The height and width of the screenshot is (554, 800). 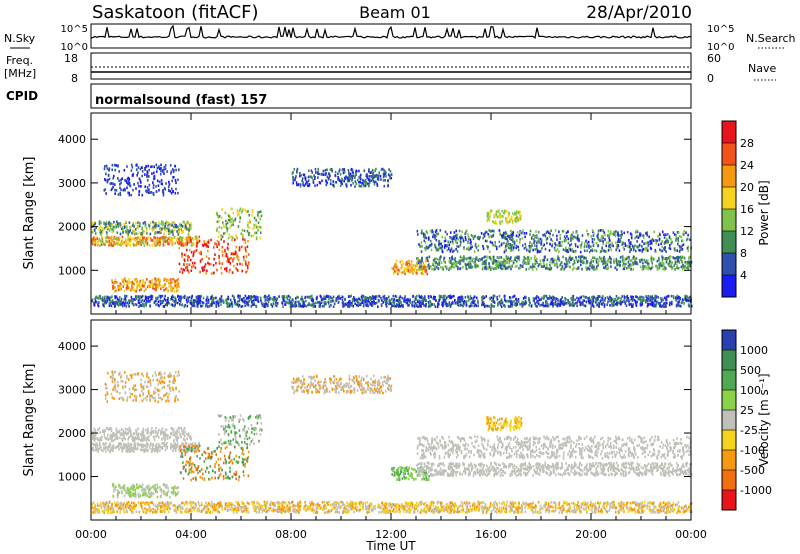 What do you see at coordinates (391, 96) in the screenshot?
I see `cpid-panel-frame` at bounding box center [391, 96].